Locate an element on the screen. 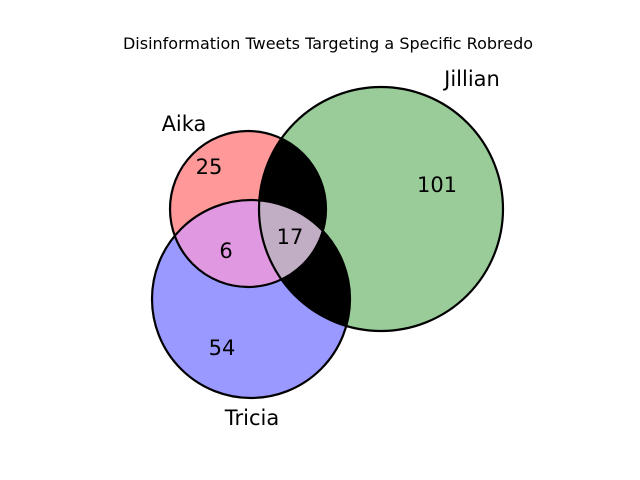 Image resolution: width=640 pixels, height=480 pixels. aika-tricia-count: 6 is located at coordinates (225, 251).